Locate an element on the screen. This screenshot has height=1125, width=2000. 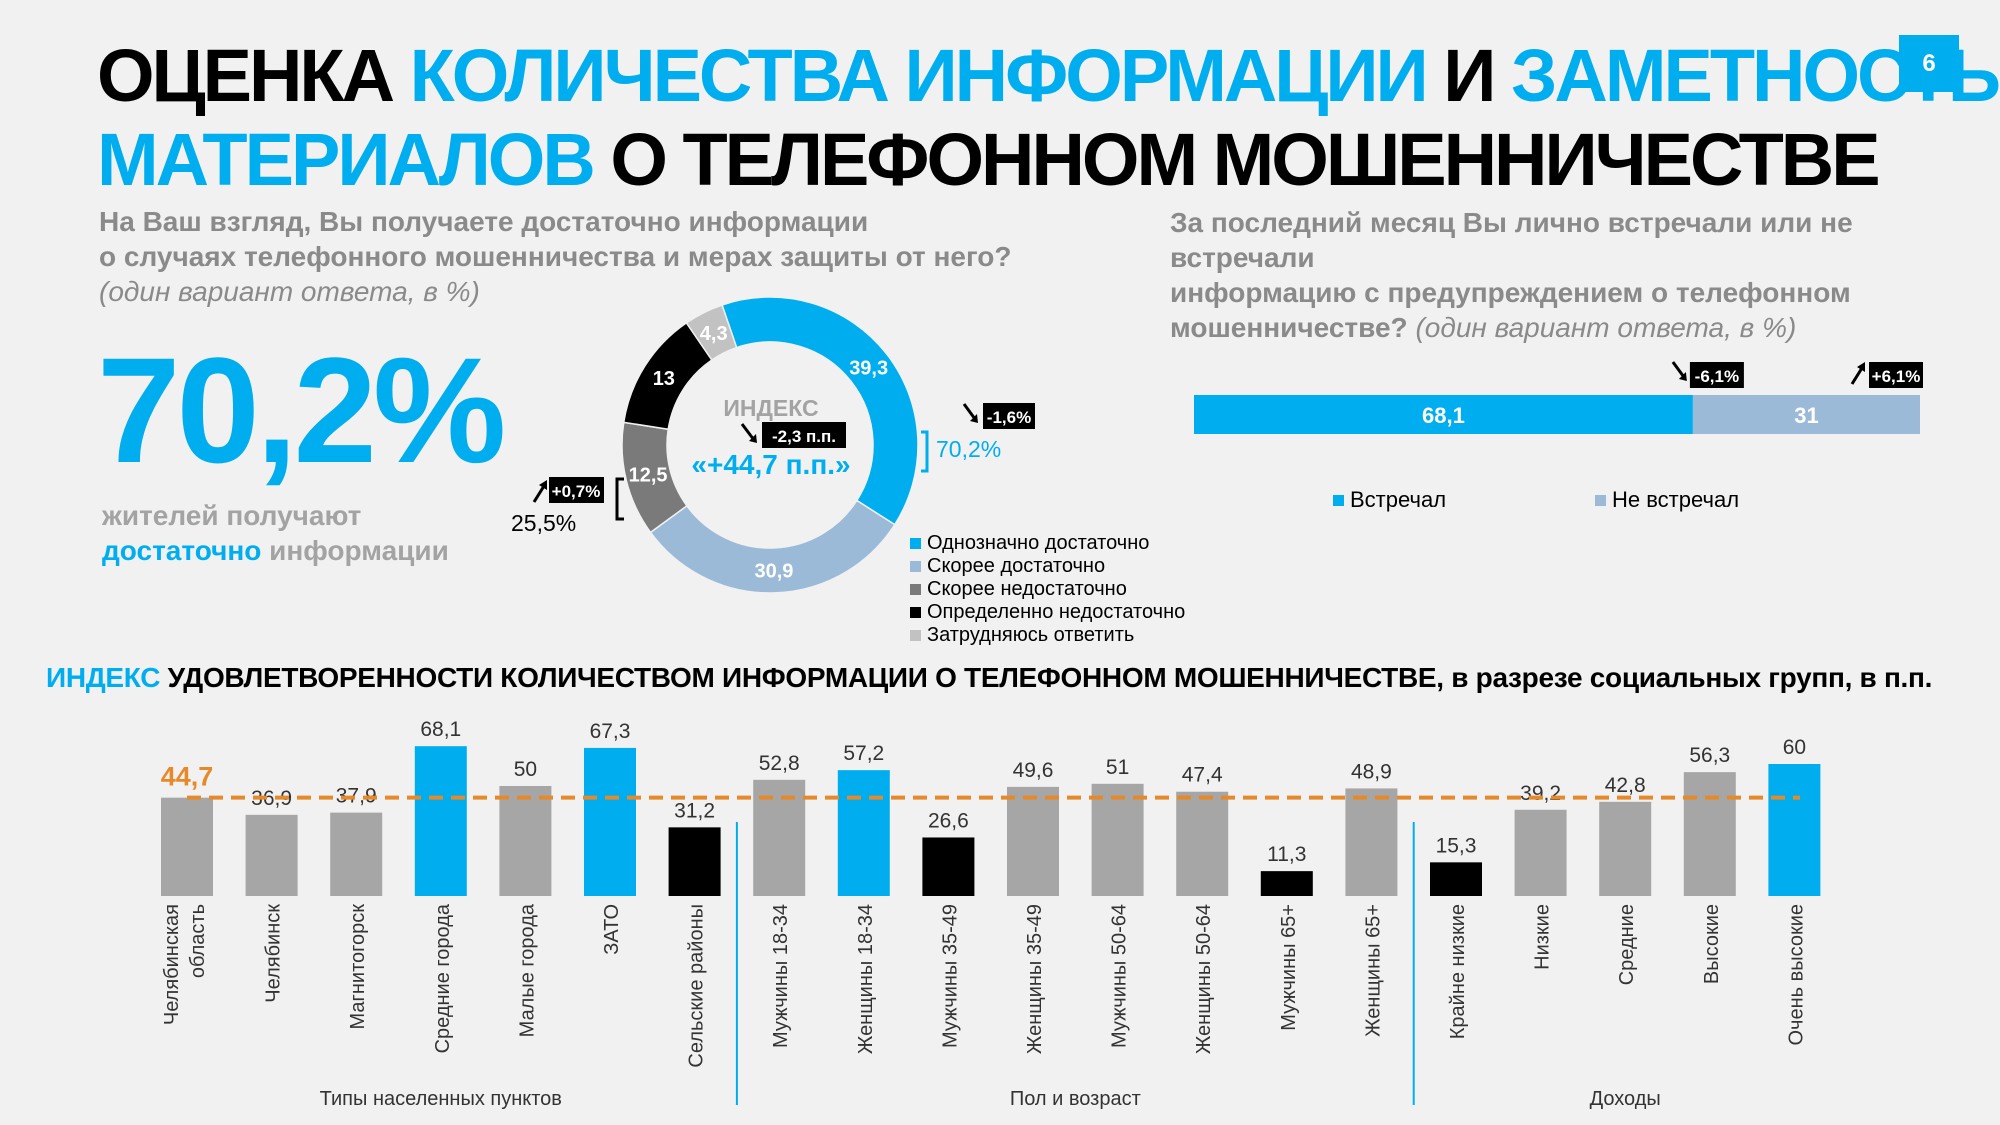
group-label: Типы населенных пунктов is located at coordinates (441, 1099).